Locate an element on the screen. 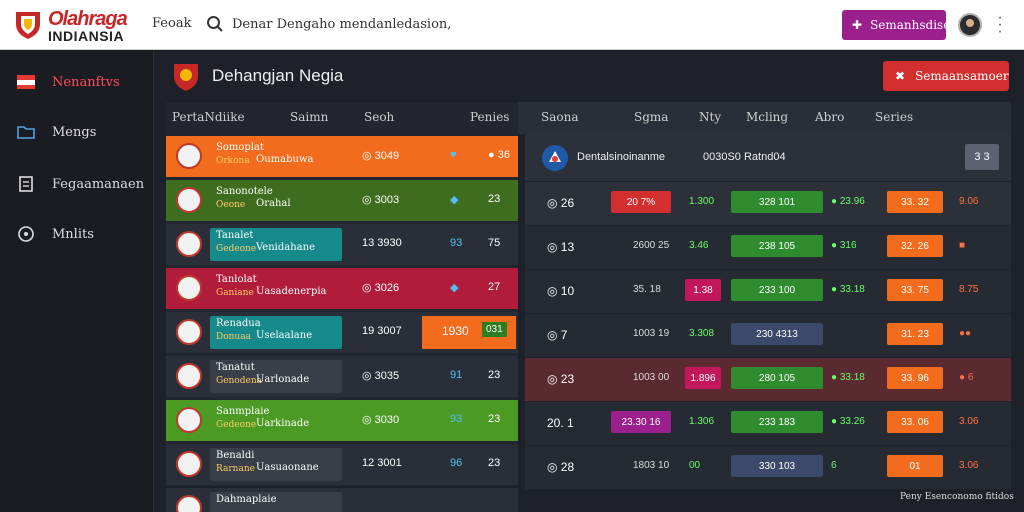  table-row: Renadua Donuaa Uselaalane 19 3007 1930 031 is located at coordinates (342, 332).